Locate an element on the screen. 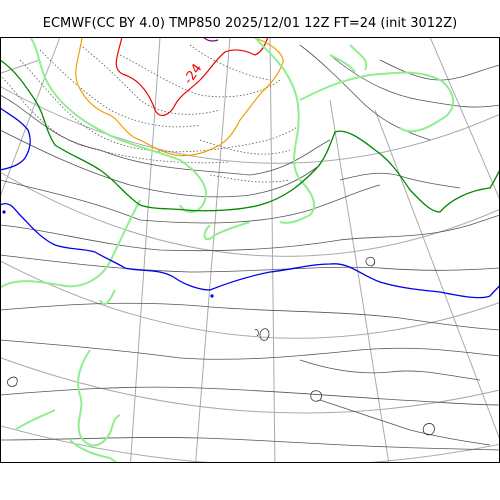  isotherm-blue-north is located at coordinates (15, 139).